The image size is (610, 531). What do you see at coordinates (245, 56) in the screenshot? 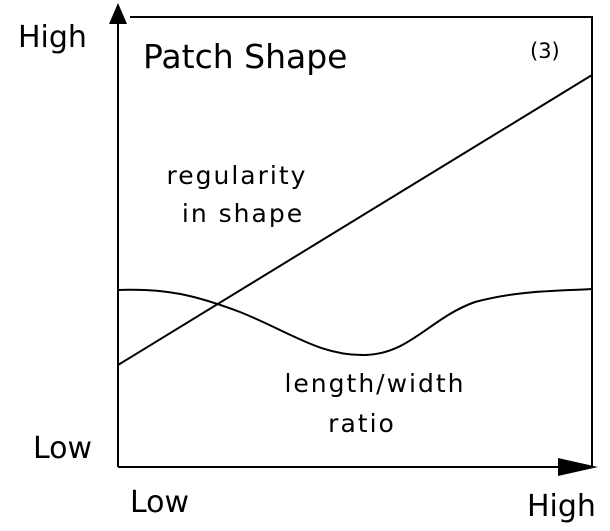
I see `title: Patch Shape` at bounding box center [245, 56].